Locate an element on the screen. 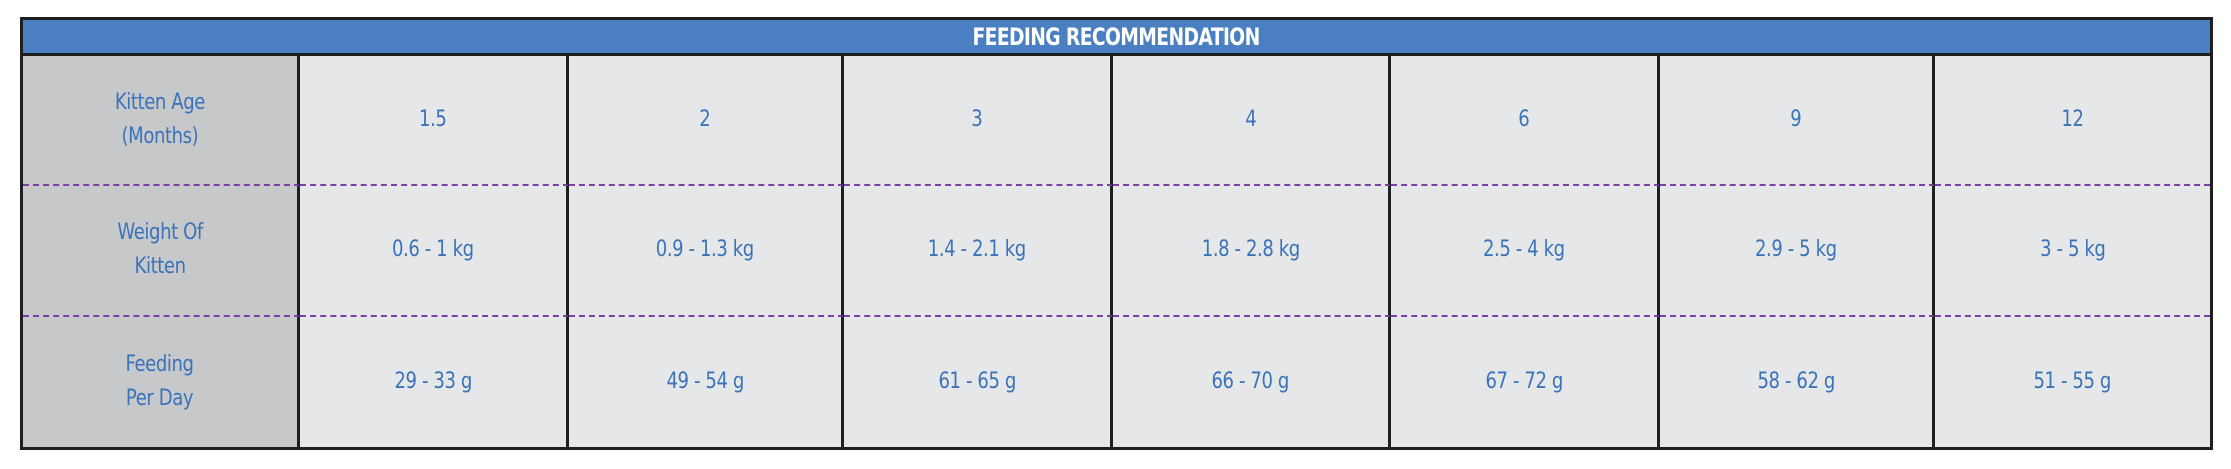 The width and height of the screenshot is (2231, 469). table-title: FEEDING RECOMMENDATION is located at coordinates (1116, 36).